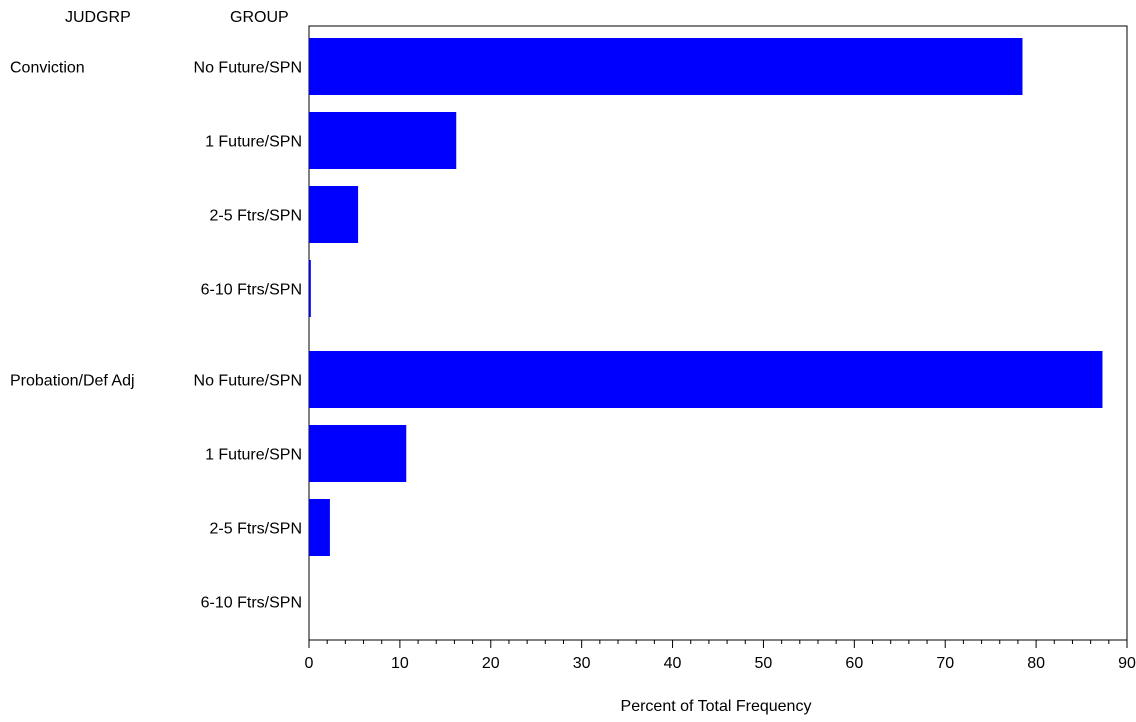  What do you see at coordinates (854, 663) in the screenshot?
I see `x-tick-label: 60` at bounding box center [854, 663].